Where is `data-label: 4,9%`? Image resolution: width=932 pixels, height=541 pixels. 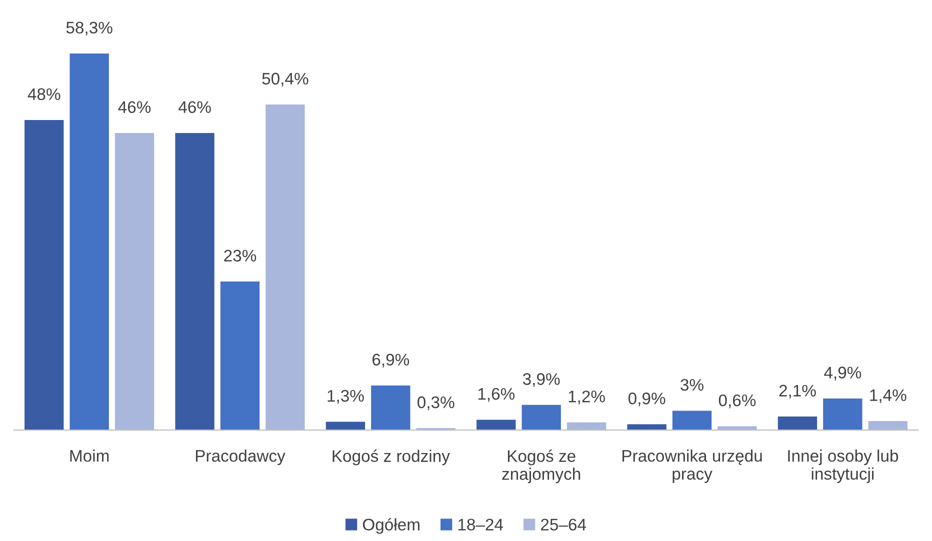 data-label: 4,9% is located at coordinates (843, 373).